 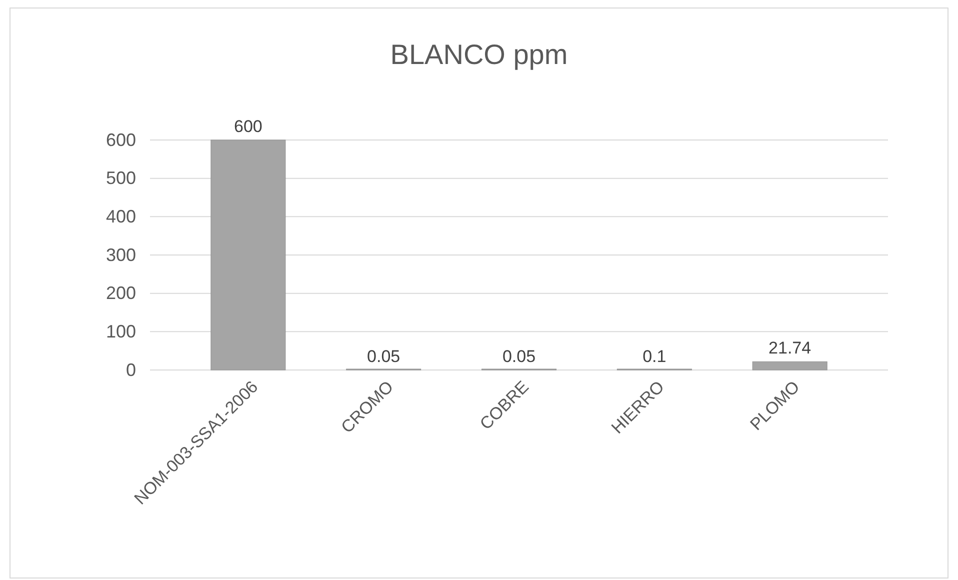 I want to click on y-tick-label: 200, so click(x=121, y=293).